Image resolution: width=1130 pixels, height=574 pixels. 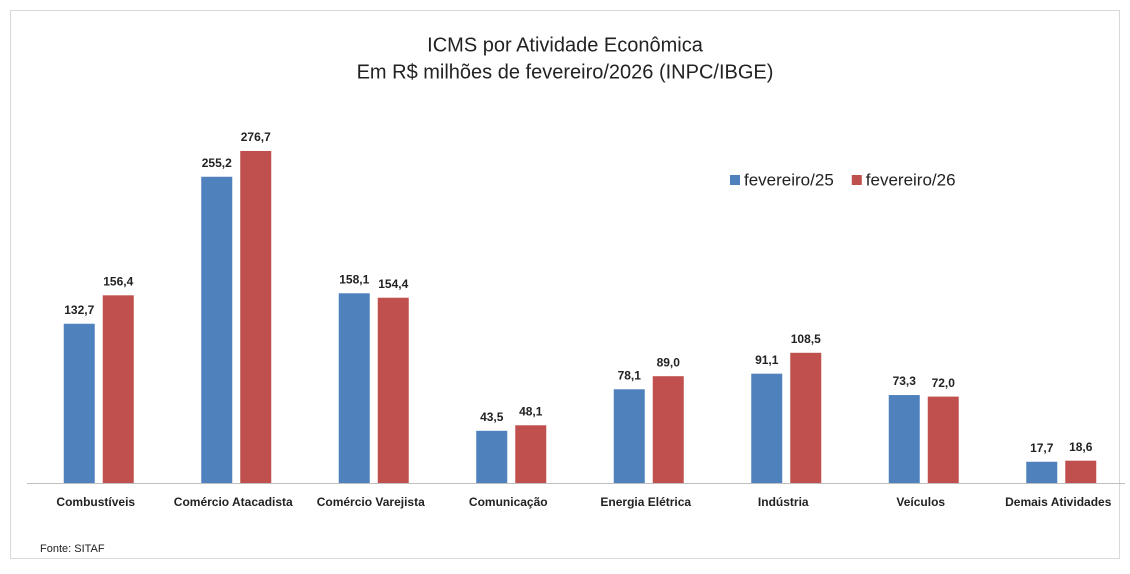 I want to click on value-label: 108,5, so click(x=806, y=339).